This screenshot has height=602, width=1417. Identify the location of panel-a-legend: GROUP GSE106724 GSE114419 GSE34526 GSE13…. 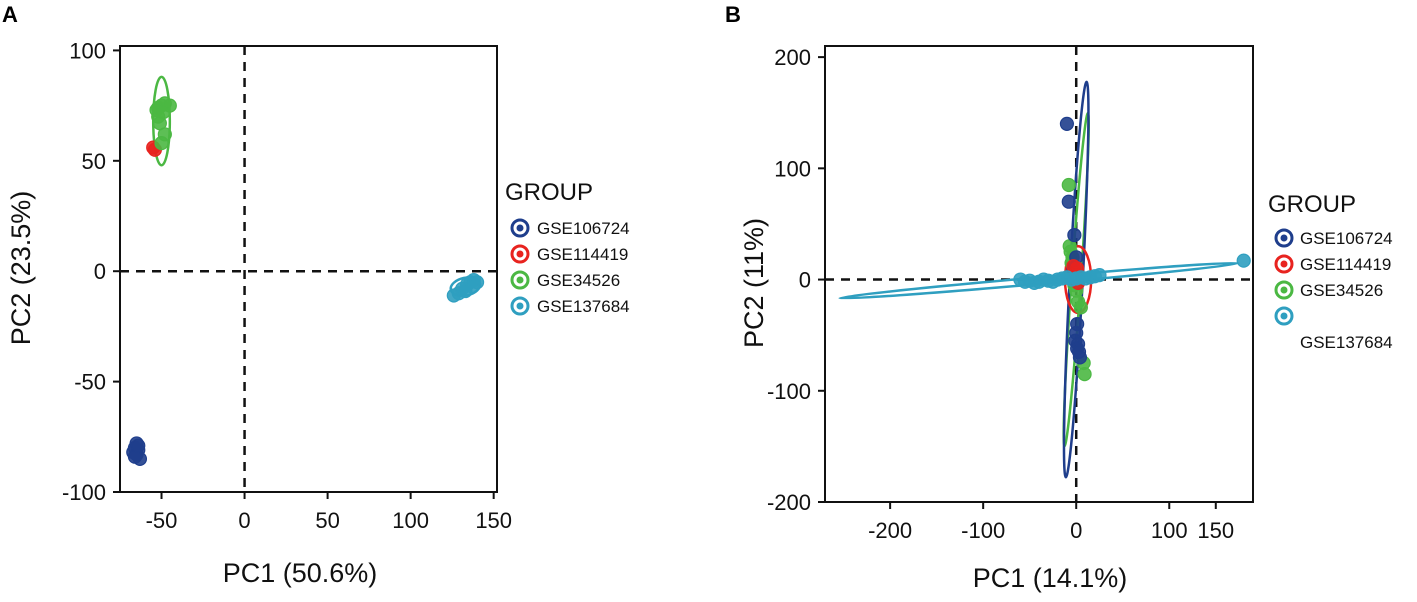
(567, 247).